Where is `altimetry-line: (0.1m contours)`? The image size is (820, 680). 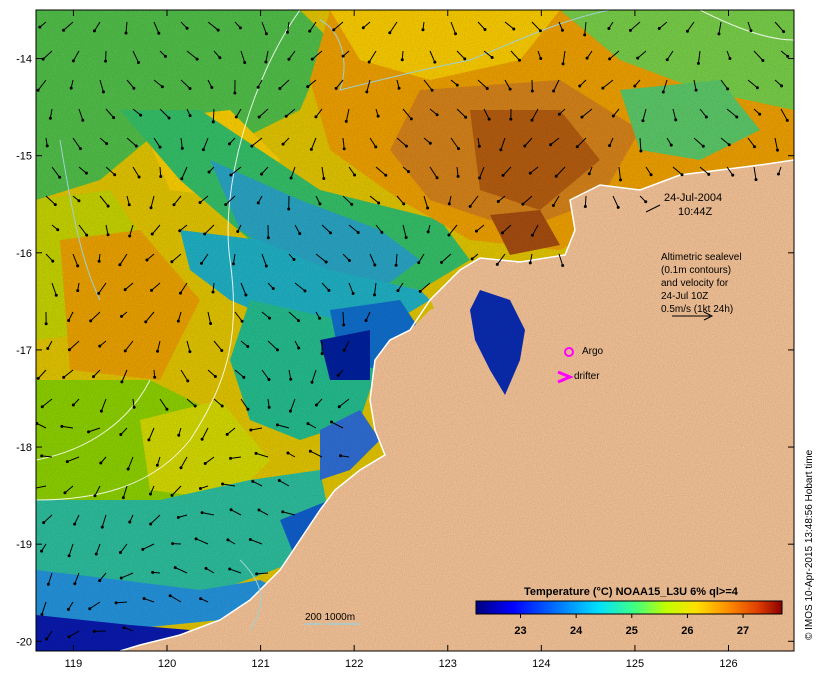
altimetry-line: (0.1m contours) is located at coordinates (696, 270).